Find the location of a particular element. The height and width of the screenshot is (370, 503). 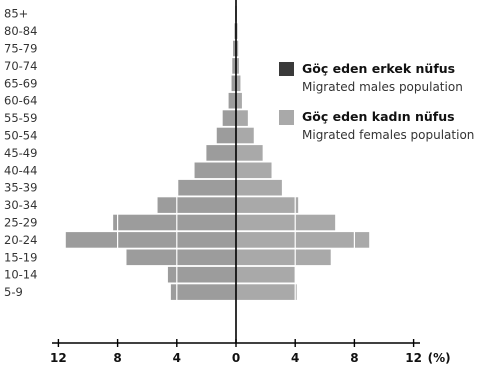

age-label-10-14: 10-14 is located at coordinates (20, 275).